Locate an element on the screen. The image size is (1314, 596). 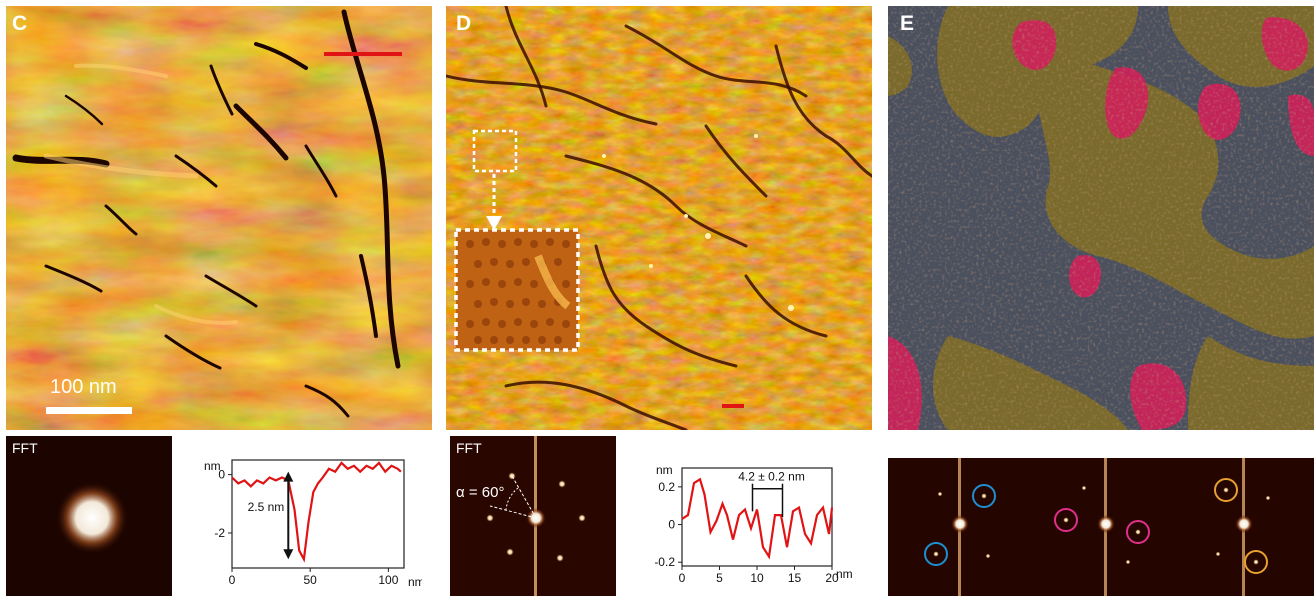
x-tick-label: 50 is located at coordinates (311, 580).